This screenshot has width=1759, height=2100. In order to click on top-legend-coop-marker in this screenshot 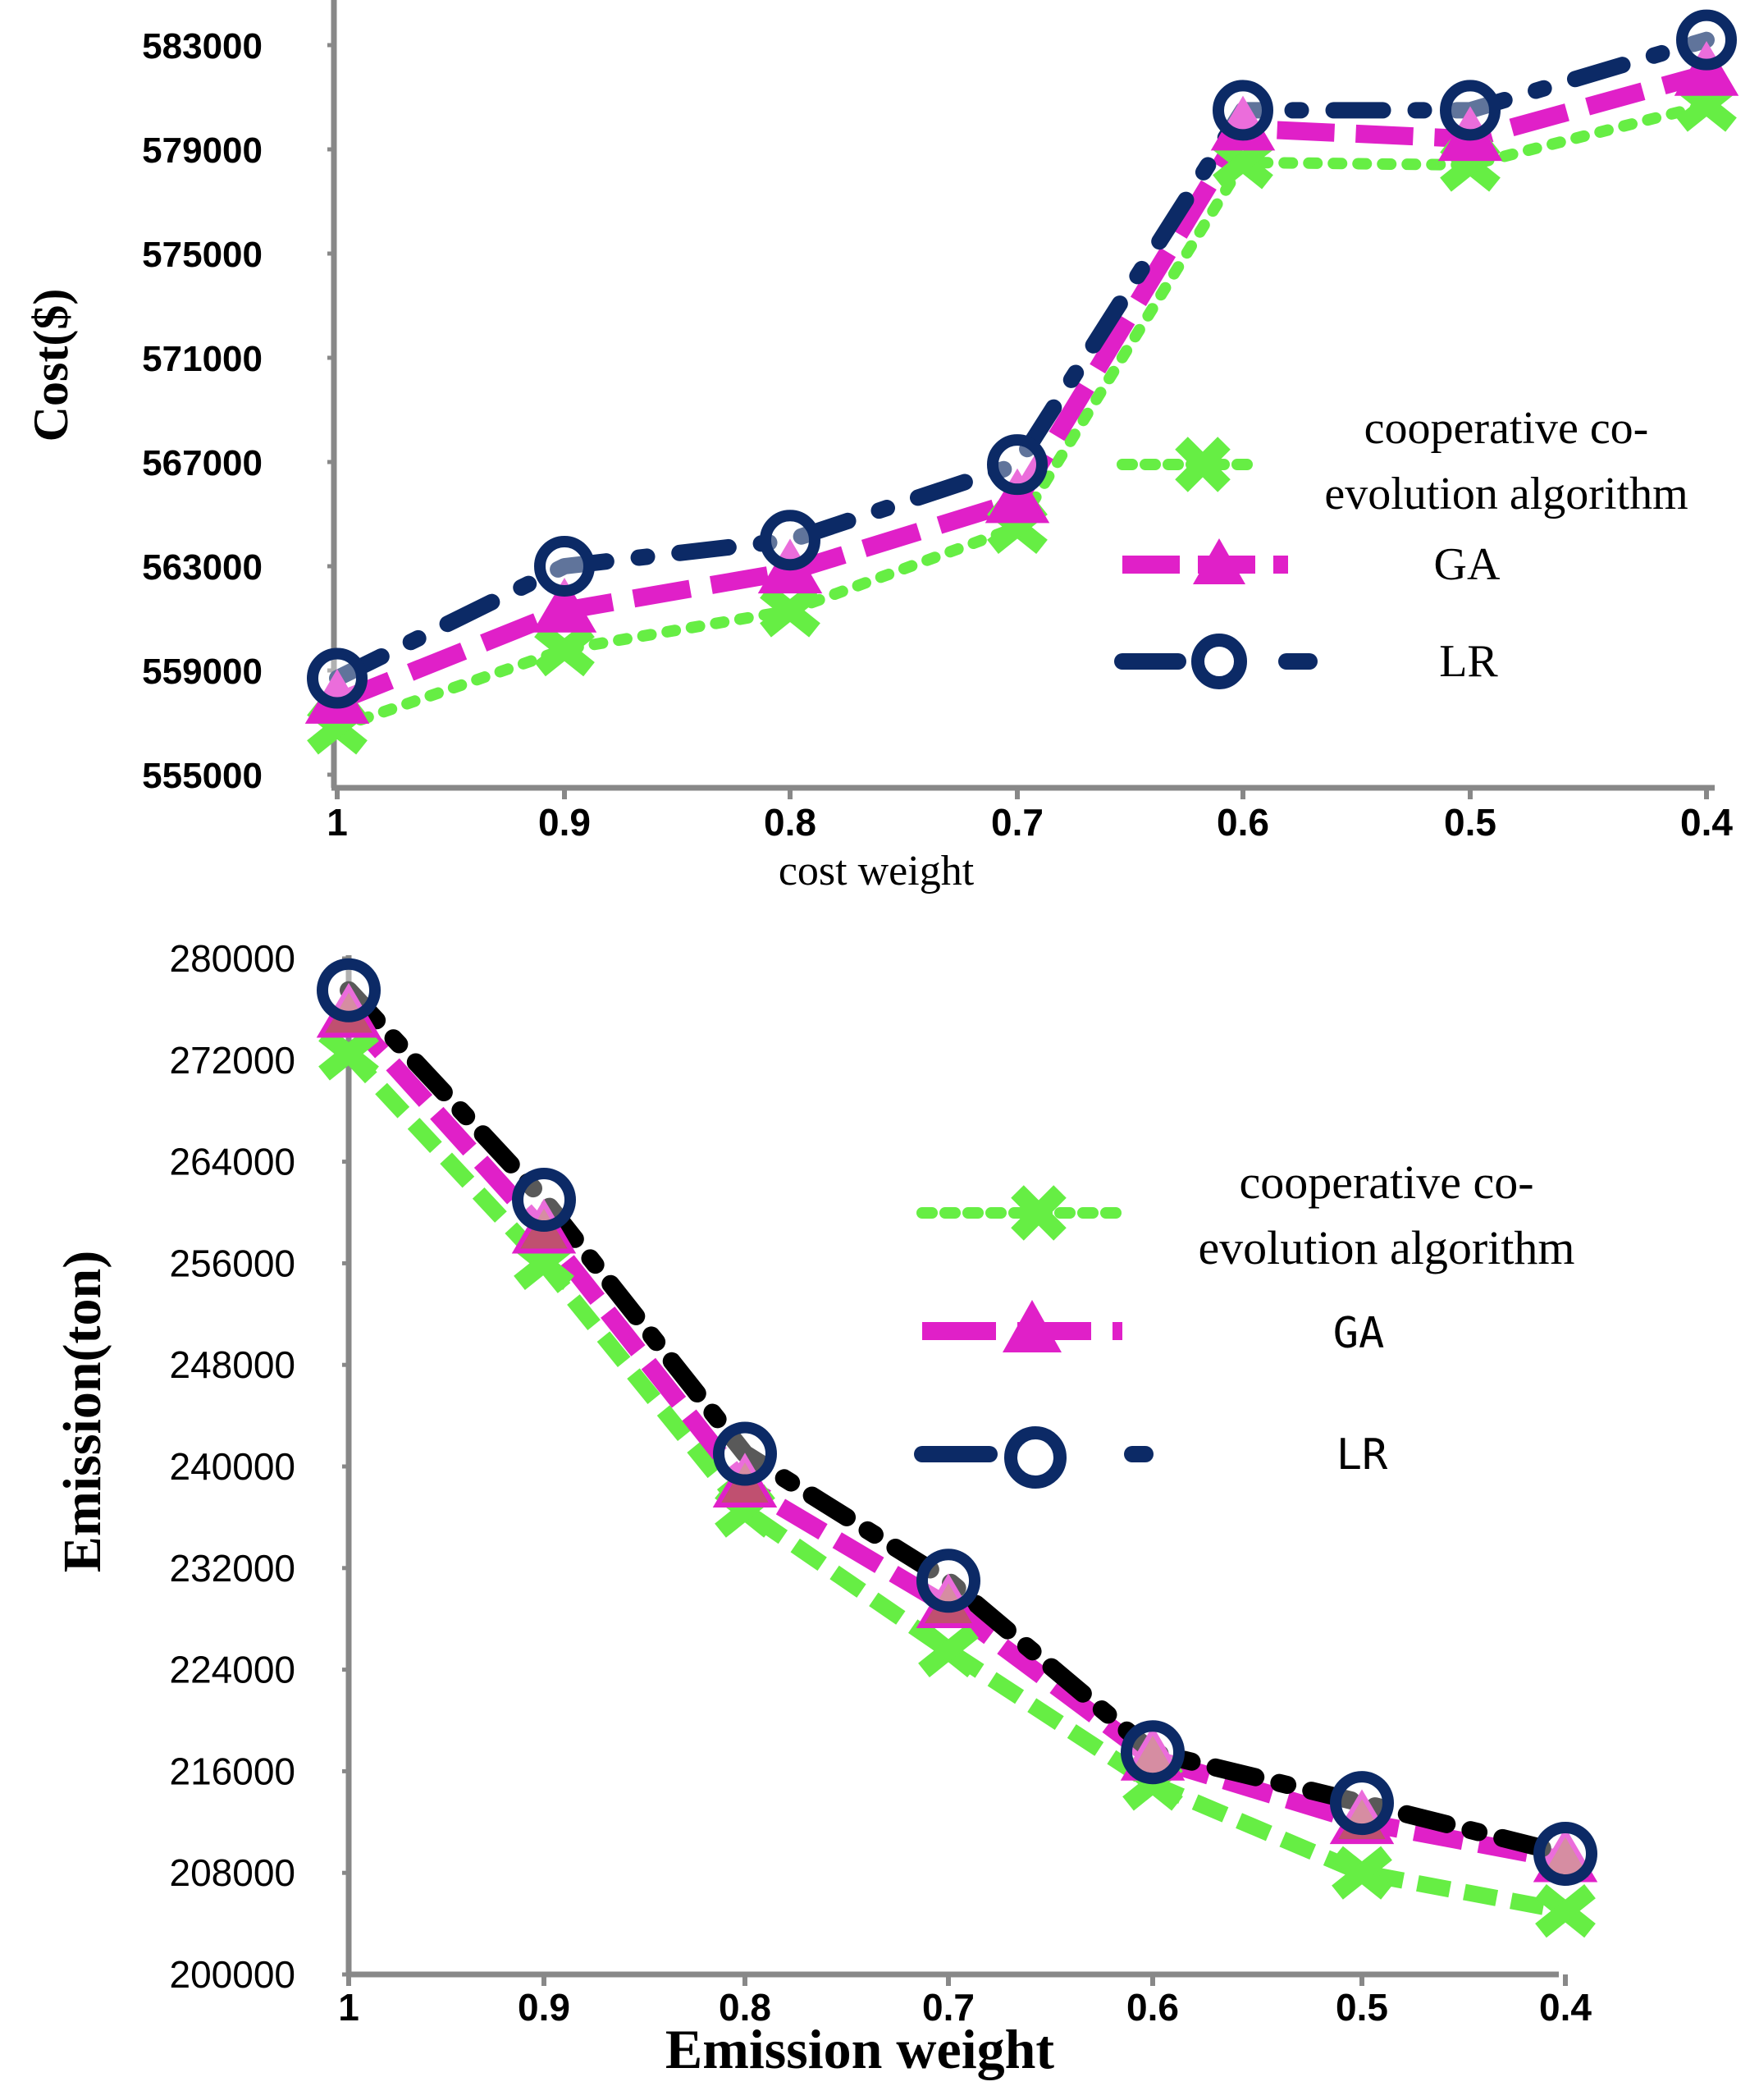, I will do `click(1203, 464)`.